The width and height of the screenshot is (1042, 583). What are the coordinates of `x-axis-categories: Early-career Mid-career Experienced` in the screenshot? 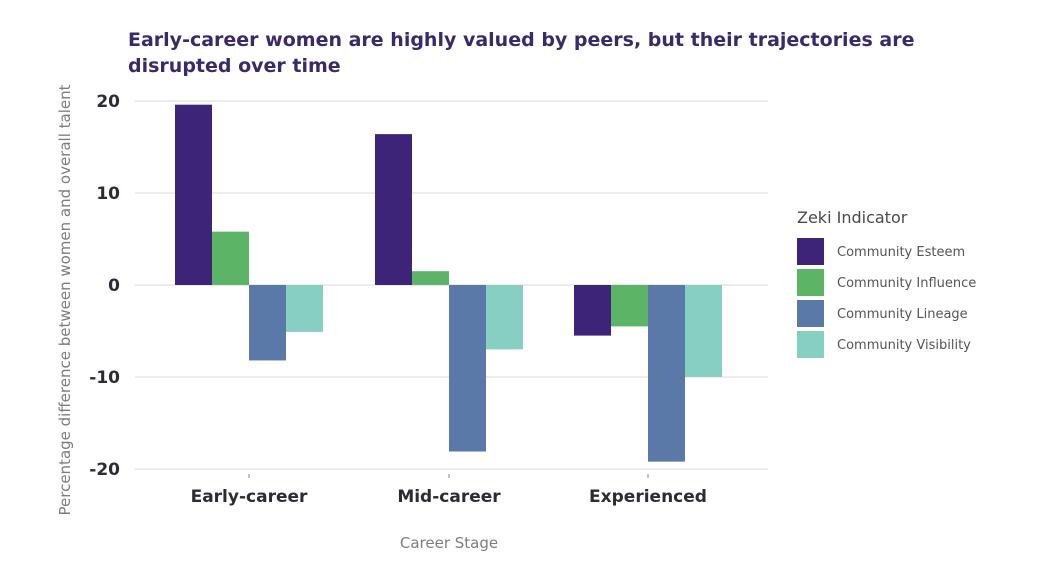 It's located at (449, 490).